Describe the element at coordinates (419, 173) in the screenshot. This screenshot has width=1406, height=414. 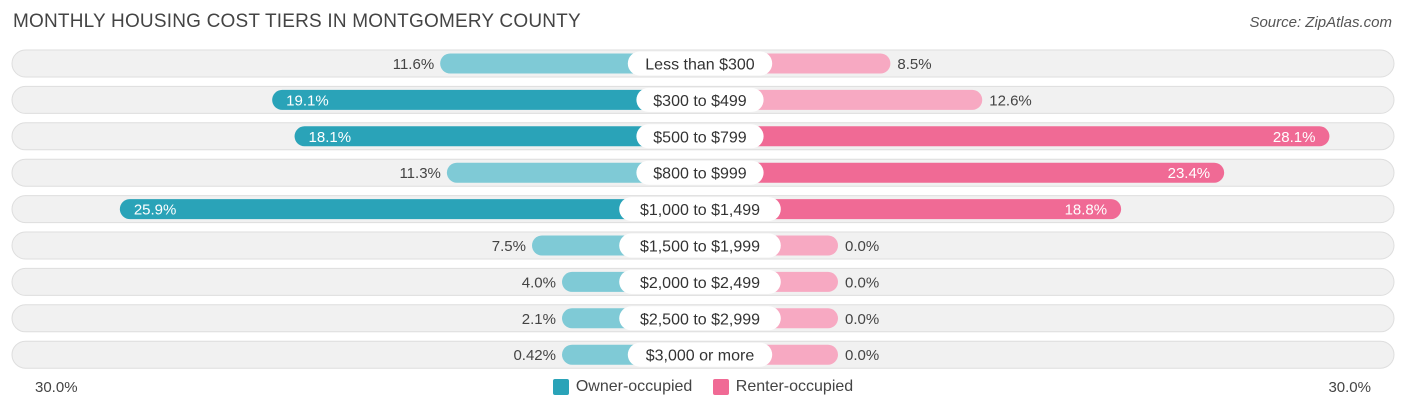
I see `owner-value-label: 11.3%` at that location.